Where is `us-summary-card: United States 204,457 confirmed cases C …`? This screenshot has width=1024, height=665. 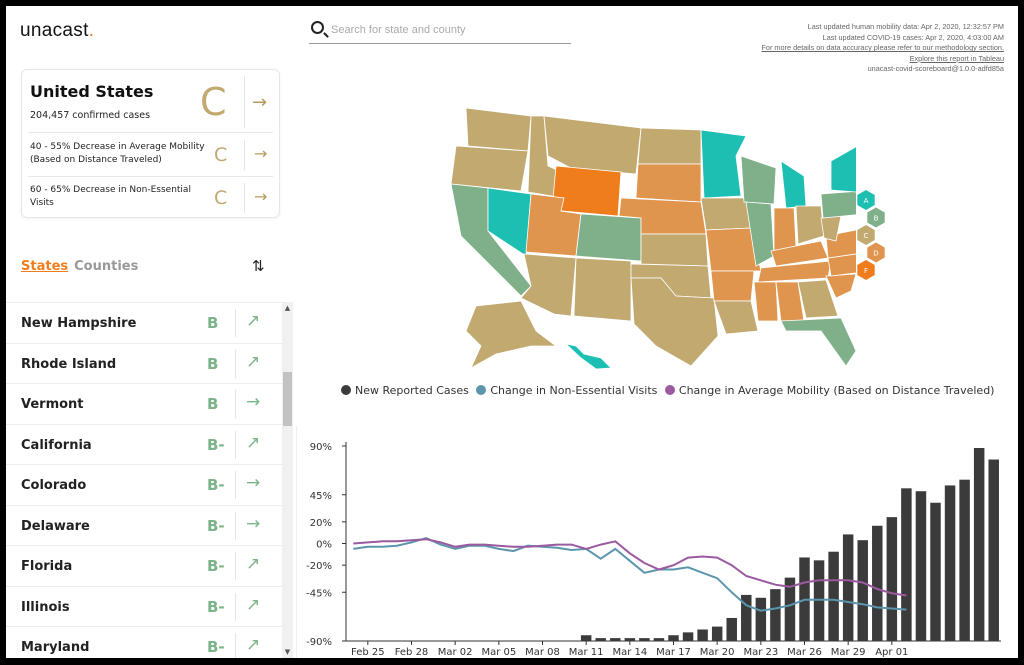 us-summary-card: United States 204,457 confirmed cases C … is located at coordinates (150, 143).